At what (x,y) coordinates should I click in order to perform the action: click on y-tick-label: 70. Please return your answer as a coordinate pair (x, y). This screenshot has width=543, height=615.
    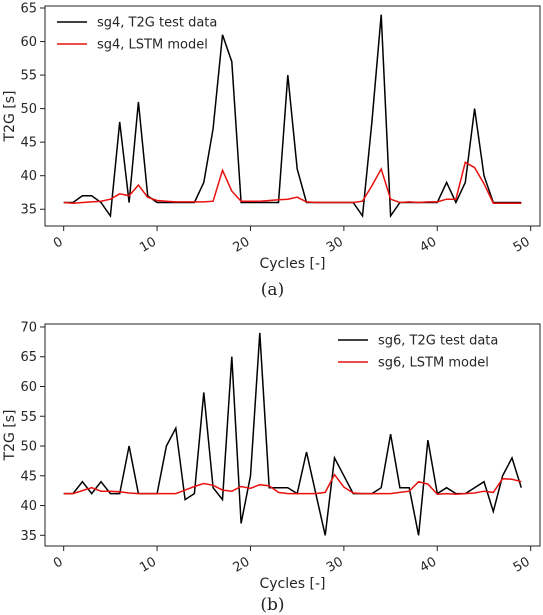
    Looking at the image, I should click on (28, 327).